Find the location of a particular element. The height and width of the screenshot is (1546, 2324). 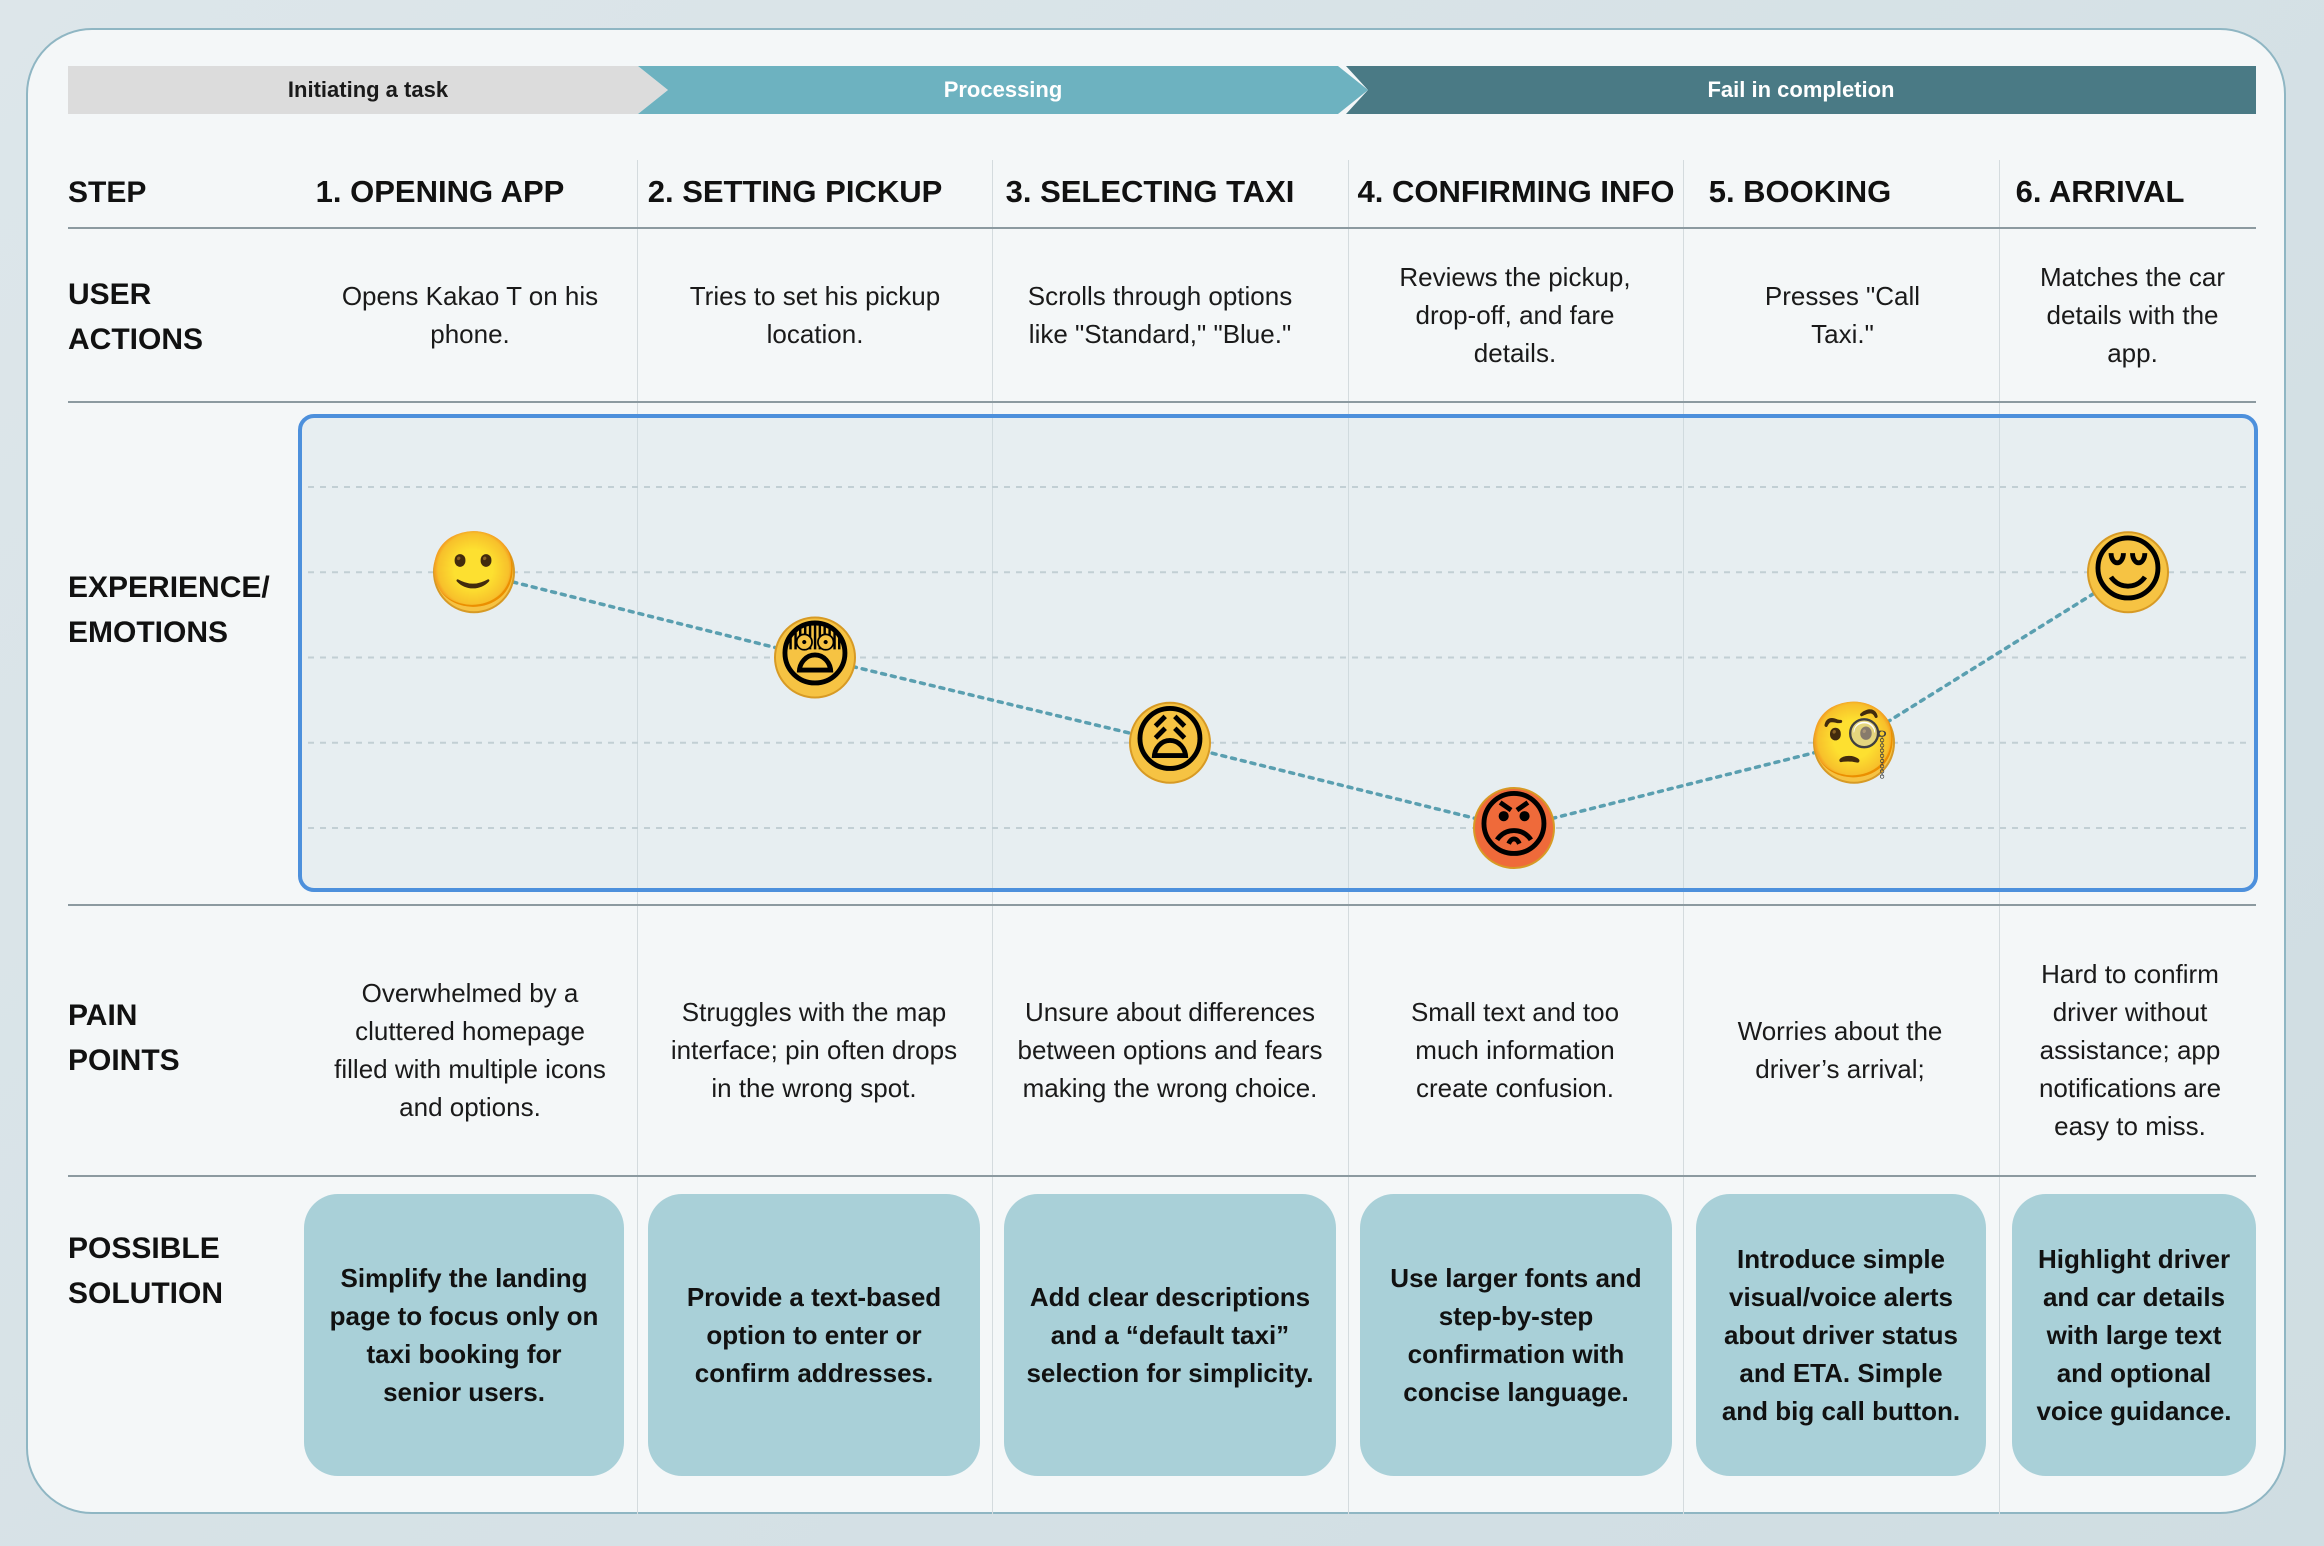

row-label-step: STEP is located at coordinates (107, 192).